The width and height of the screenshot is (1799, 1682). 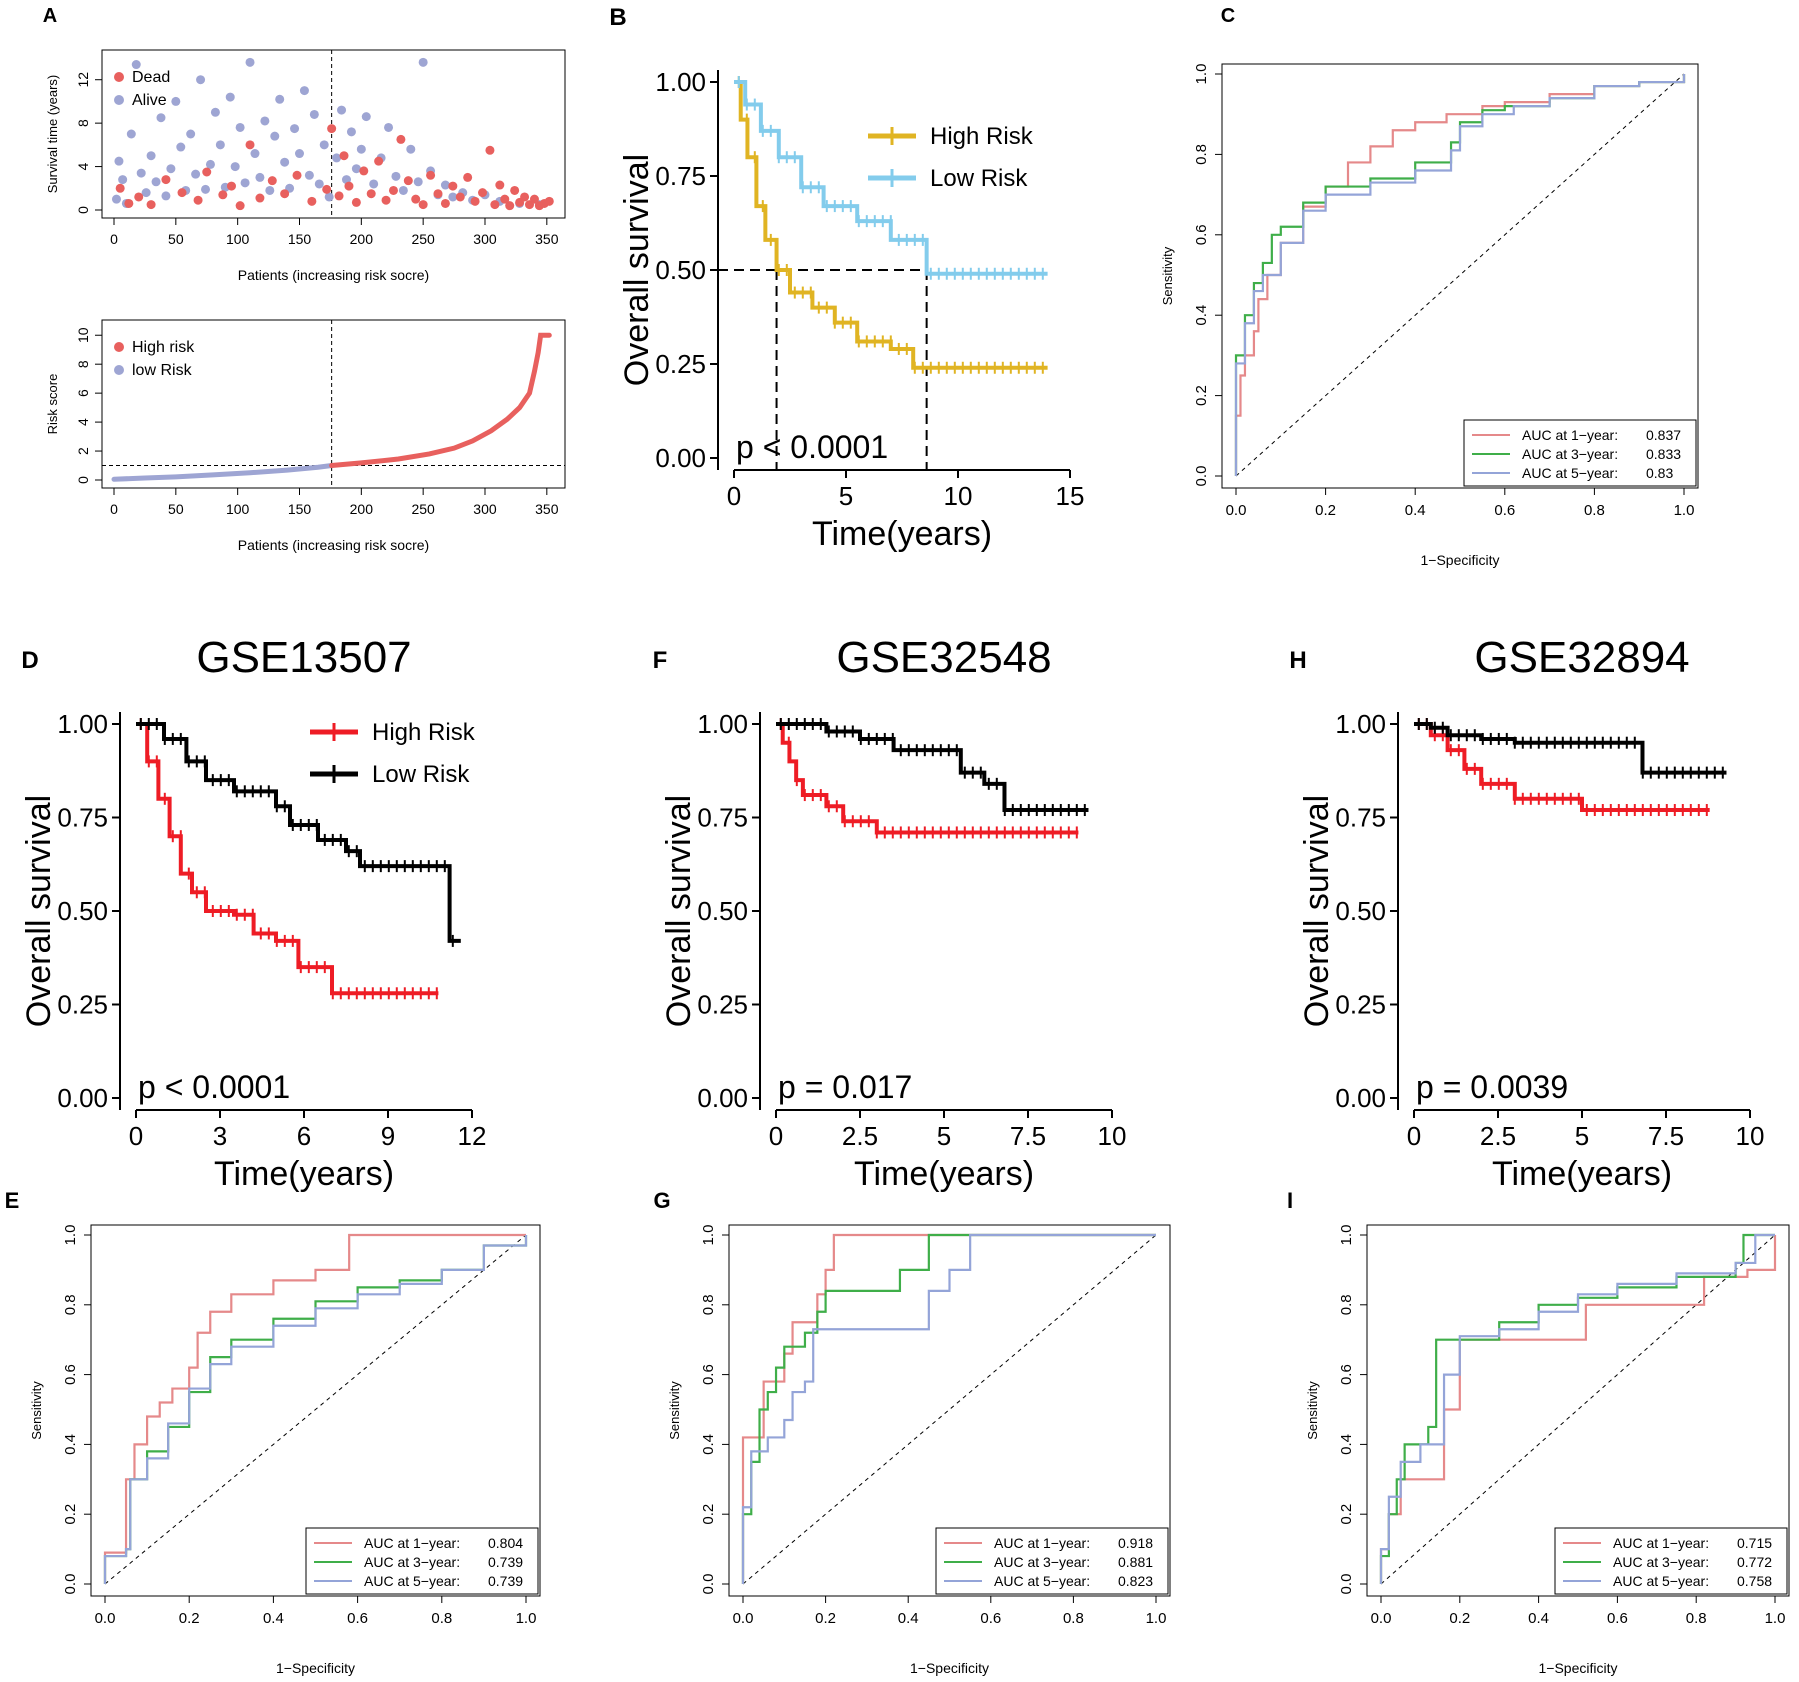 I want to click on auc-value-3yr-i: 0.772, so click(x=1754, y=1562).